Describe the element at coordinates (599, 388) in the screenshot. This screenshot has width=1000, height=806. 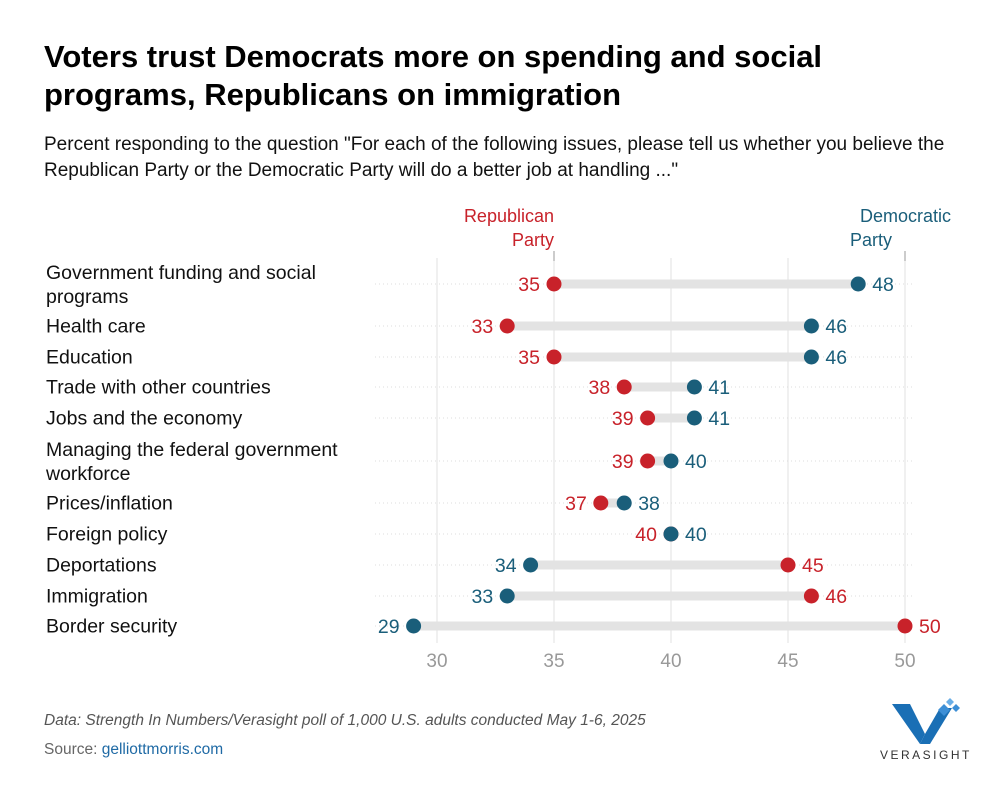
I see `rep-value-label: 38` at that location.